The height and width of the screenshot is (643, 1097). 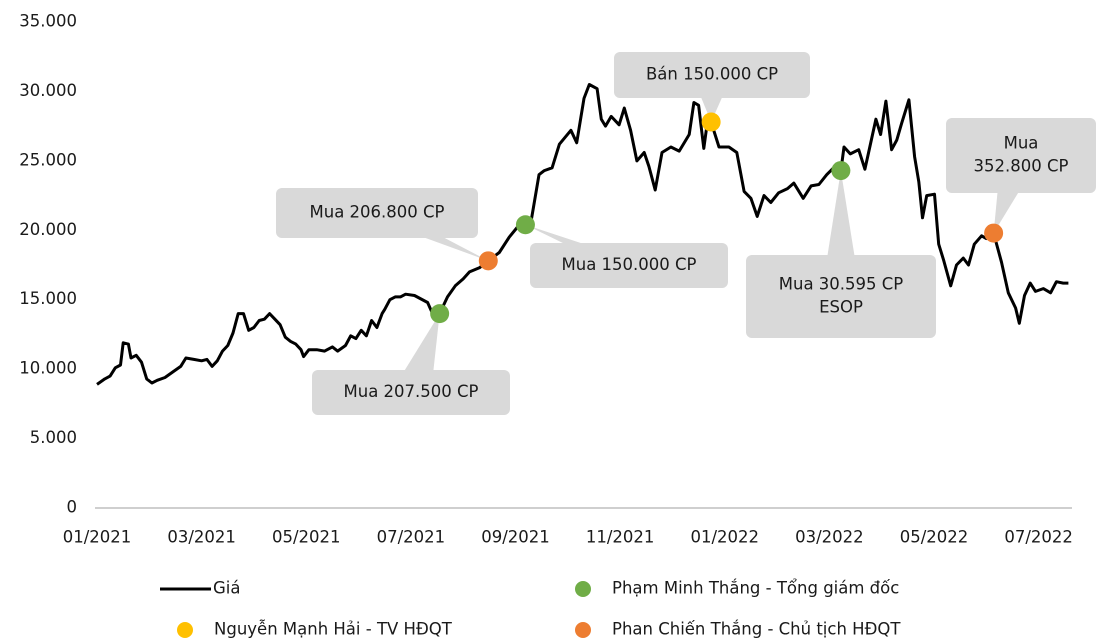 I want to click on x-tick-label: 05/2021, so click(x=306, y=537).